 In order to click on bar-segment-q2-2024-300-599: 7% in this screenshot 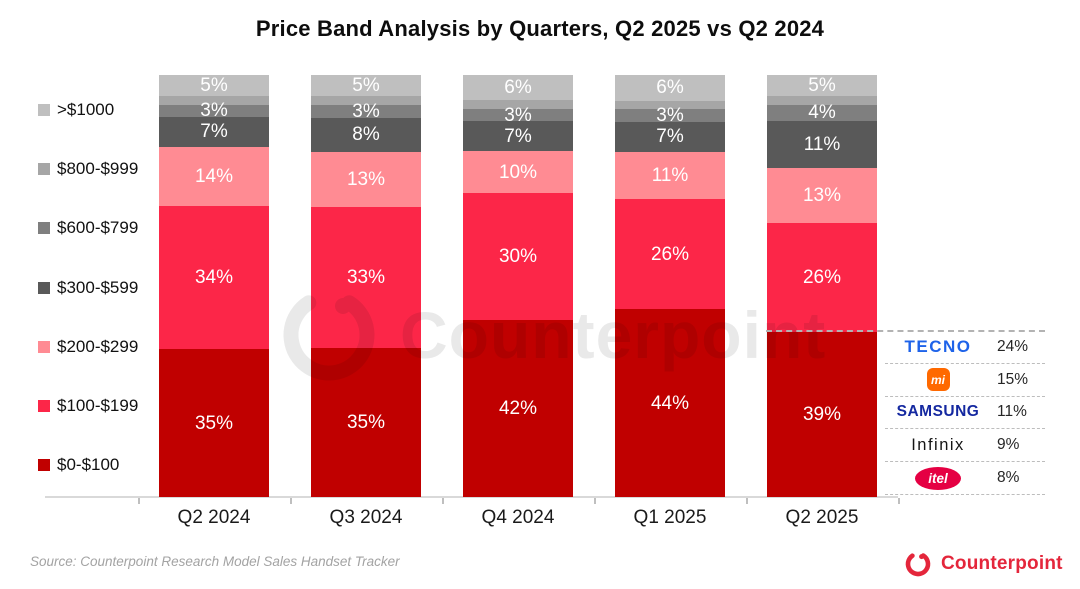, I will do `click(214, 132)`.